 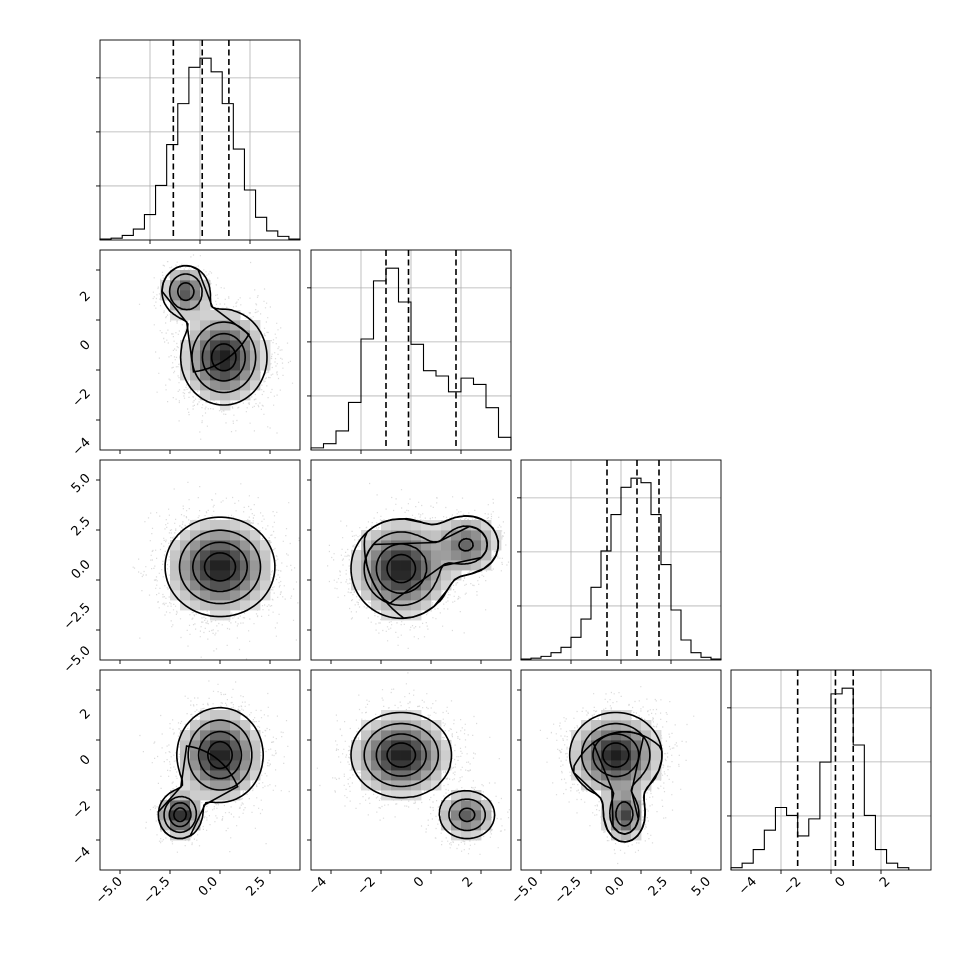 I want to click on scatter-frame, so click(x=200, y=560).